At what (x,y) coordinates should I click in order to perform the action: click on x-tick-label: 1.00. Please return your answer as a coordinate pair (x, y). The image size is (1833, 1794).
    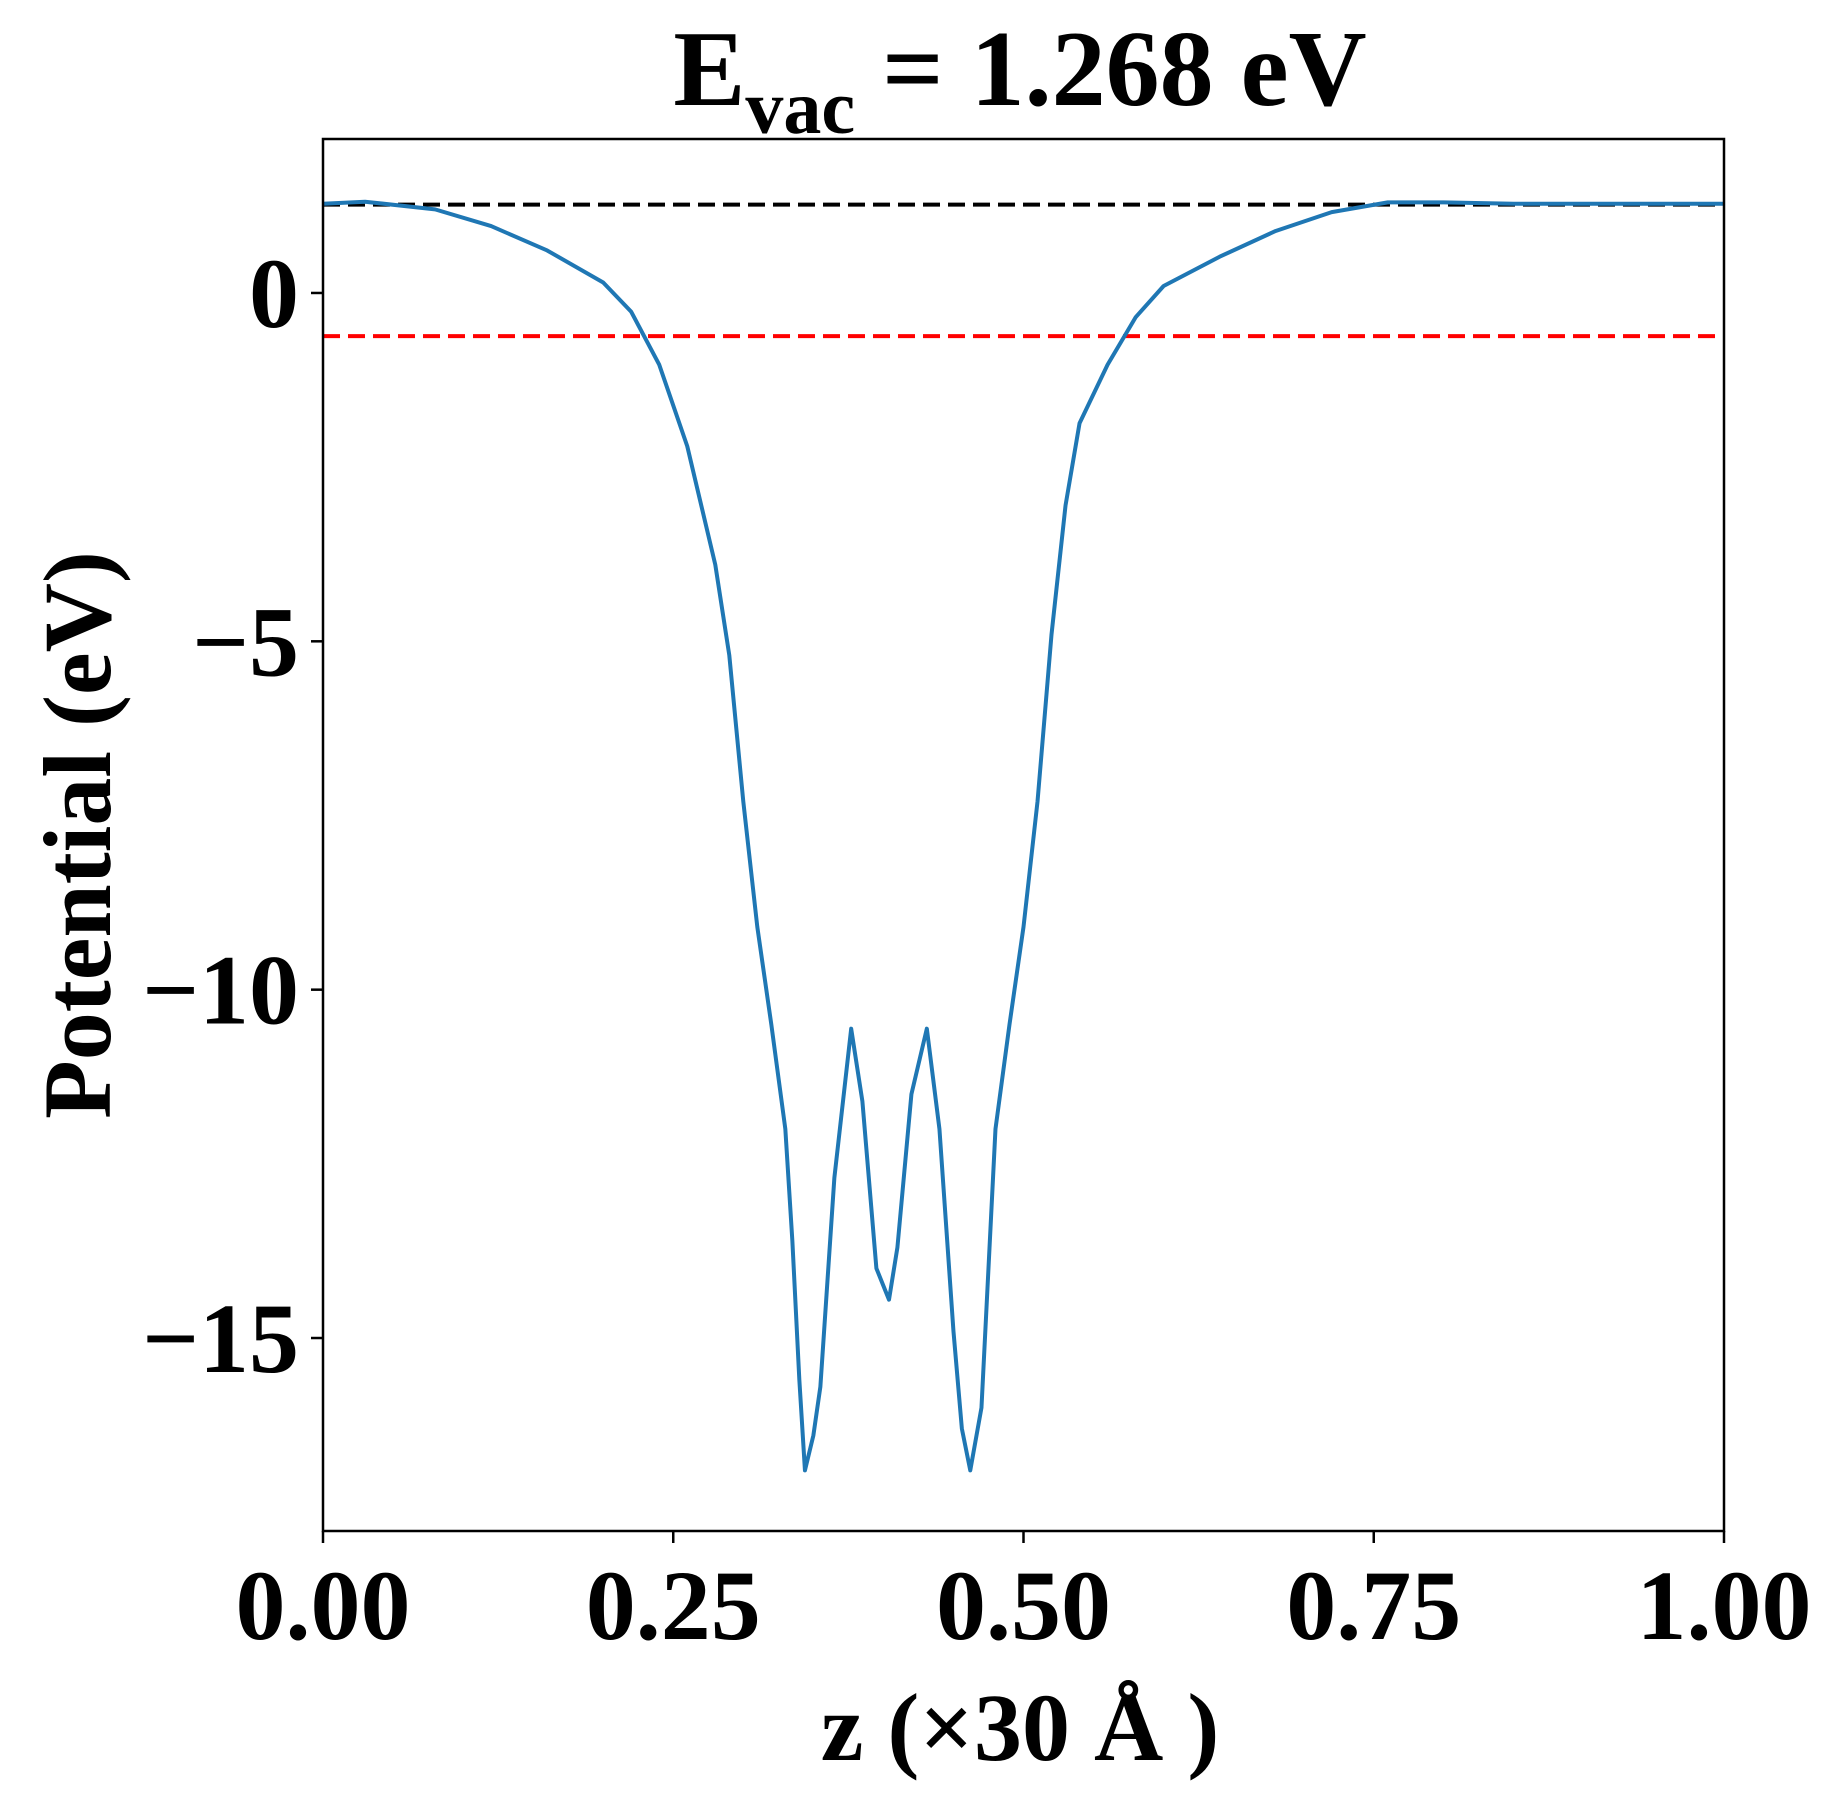
    Looking at the image, I should click on (1724, 1605).